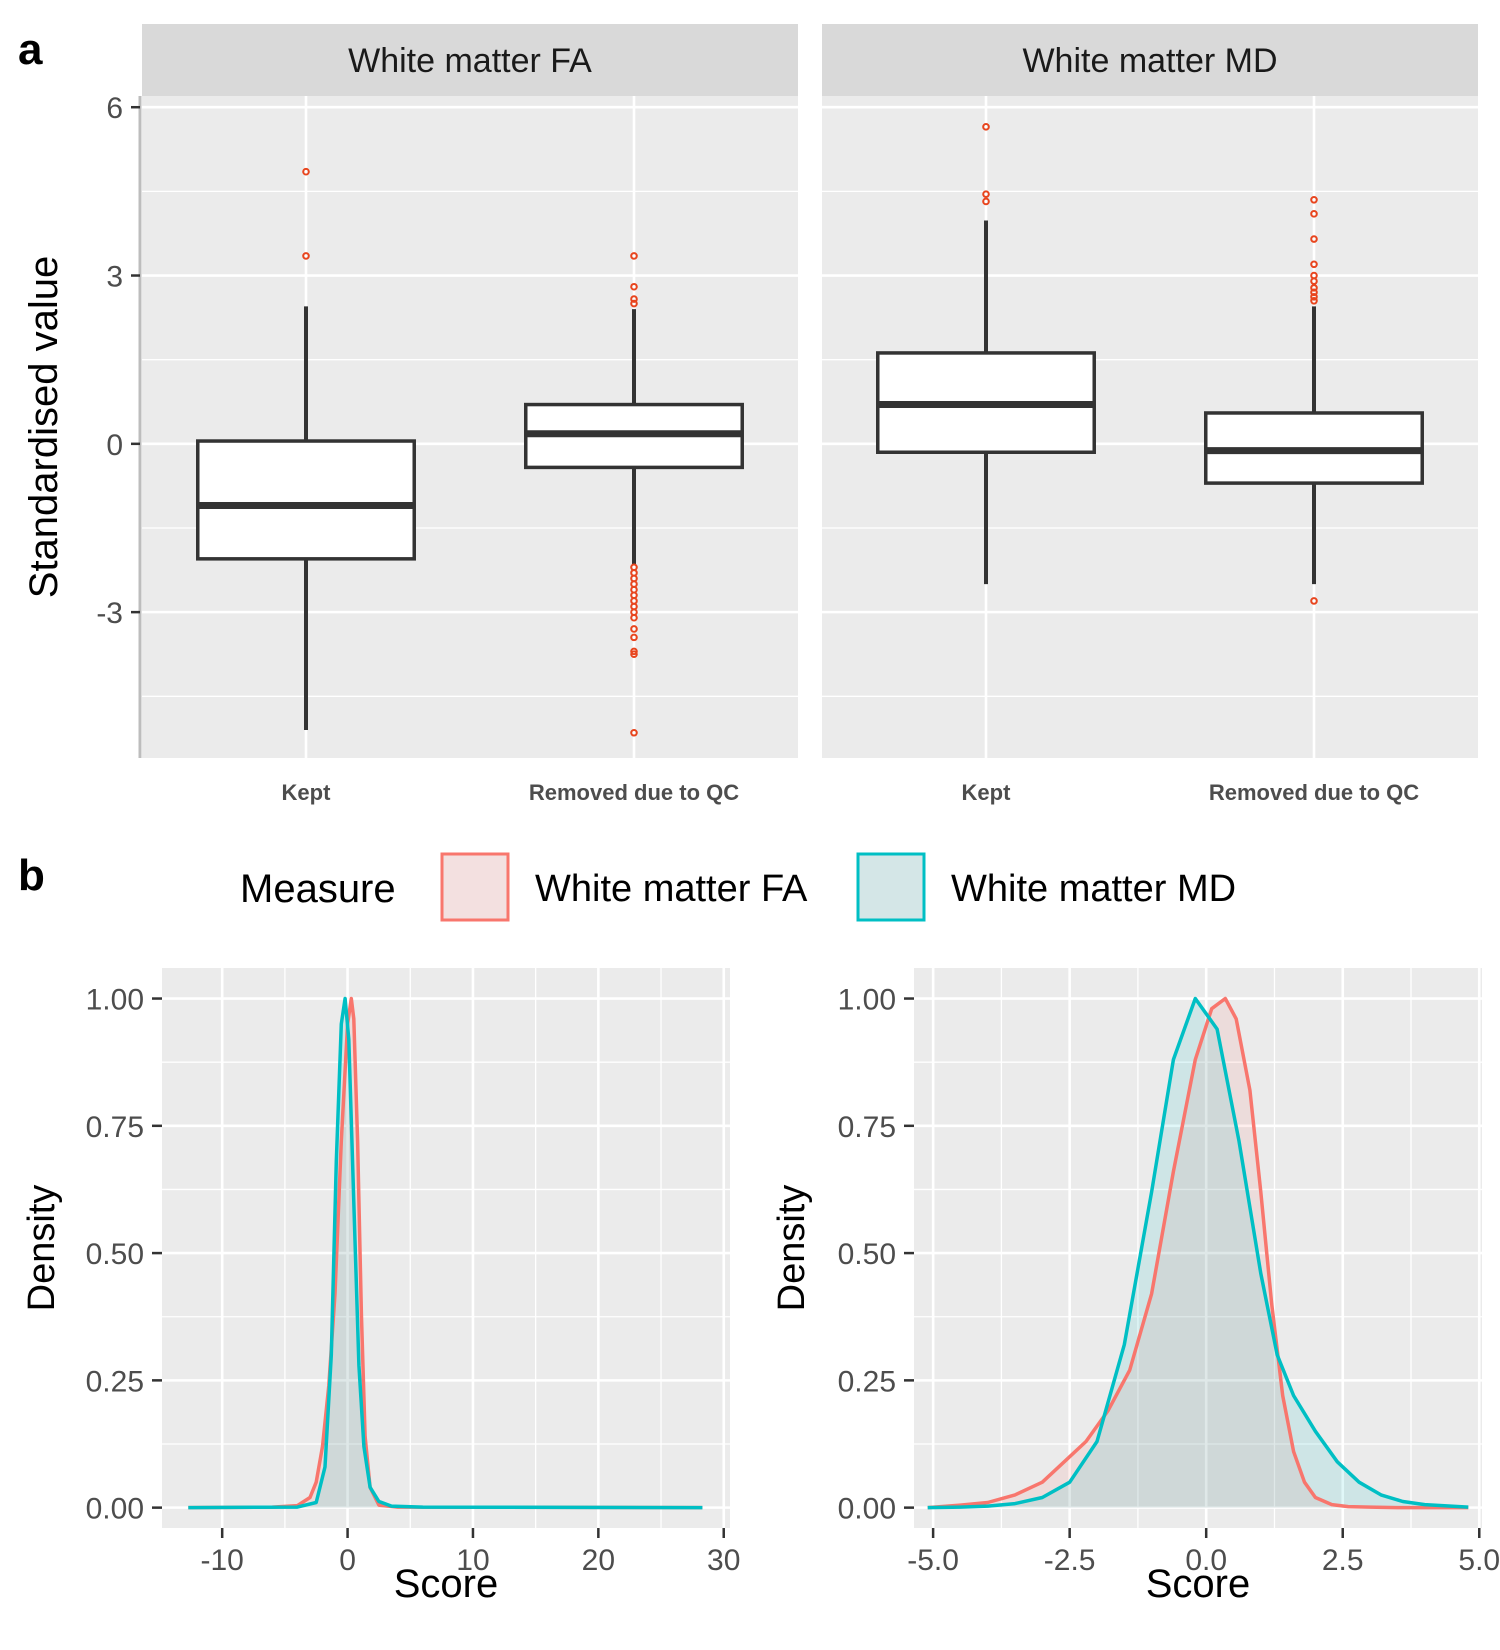 The height and width of the screenshot is (1650, 1500). I want to click on x-tick-label: -5.0, so click(933, 1560).